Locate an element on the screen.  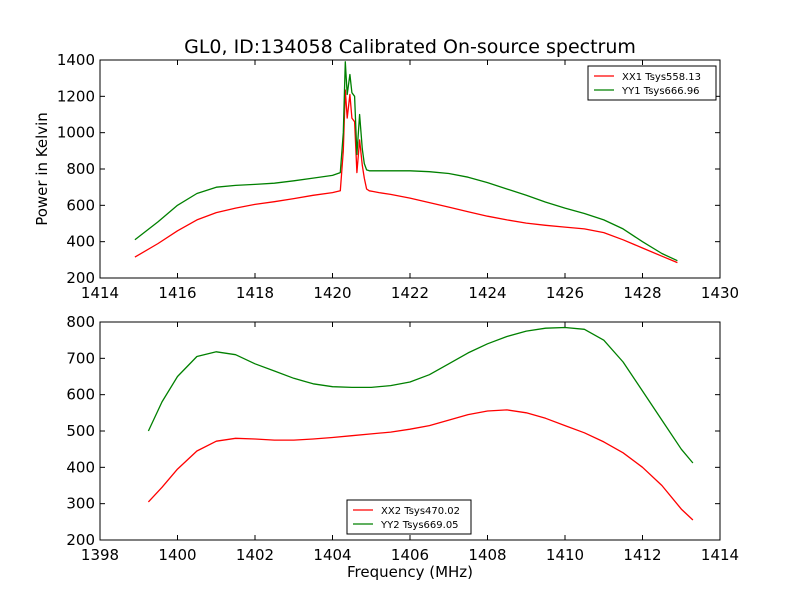
y-tick-label: 1200 is located at coordinates (76, 96).